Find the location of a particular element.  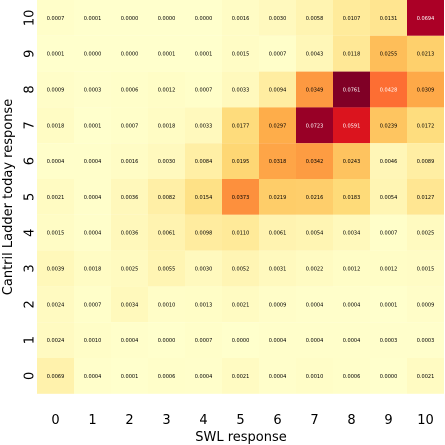

cell-value-label: 0.0761 is located at coordinates (352, 91).